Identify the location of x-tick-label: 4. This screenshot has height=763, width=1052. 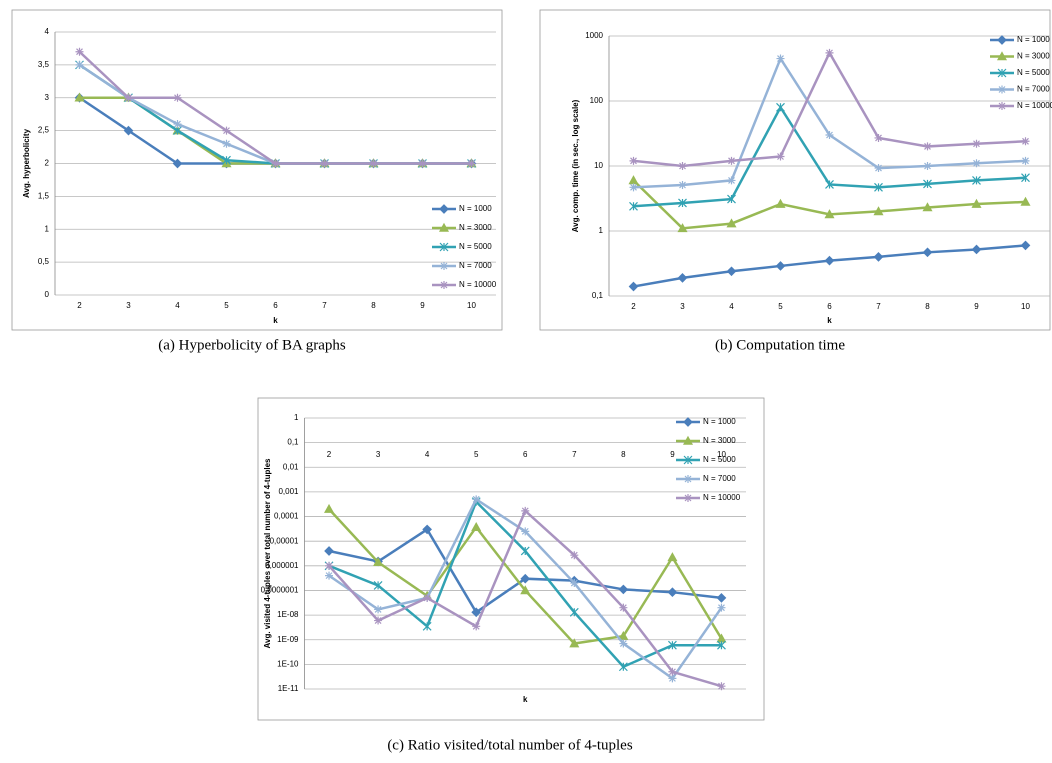
(177, 305).